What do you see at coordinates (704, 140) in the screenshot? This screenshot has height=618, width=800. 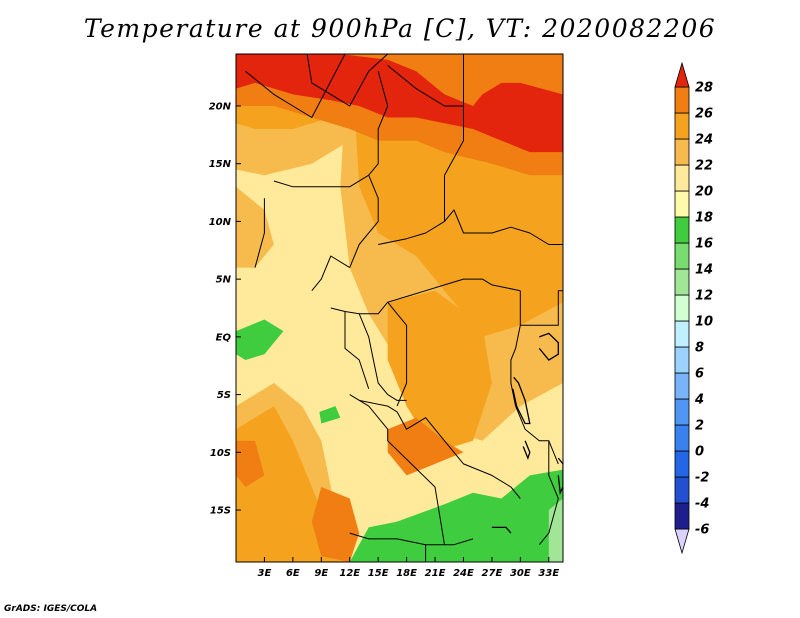 I see `colorbar-label-24: 24` at bounding box center [704, 140].